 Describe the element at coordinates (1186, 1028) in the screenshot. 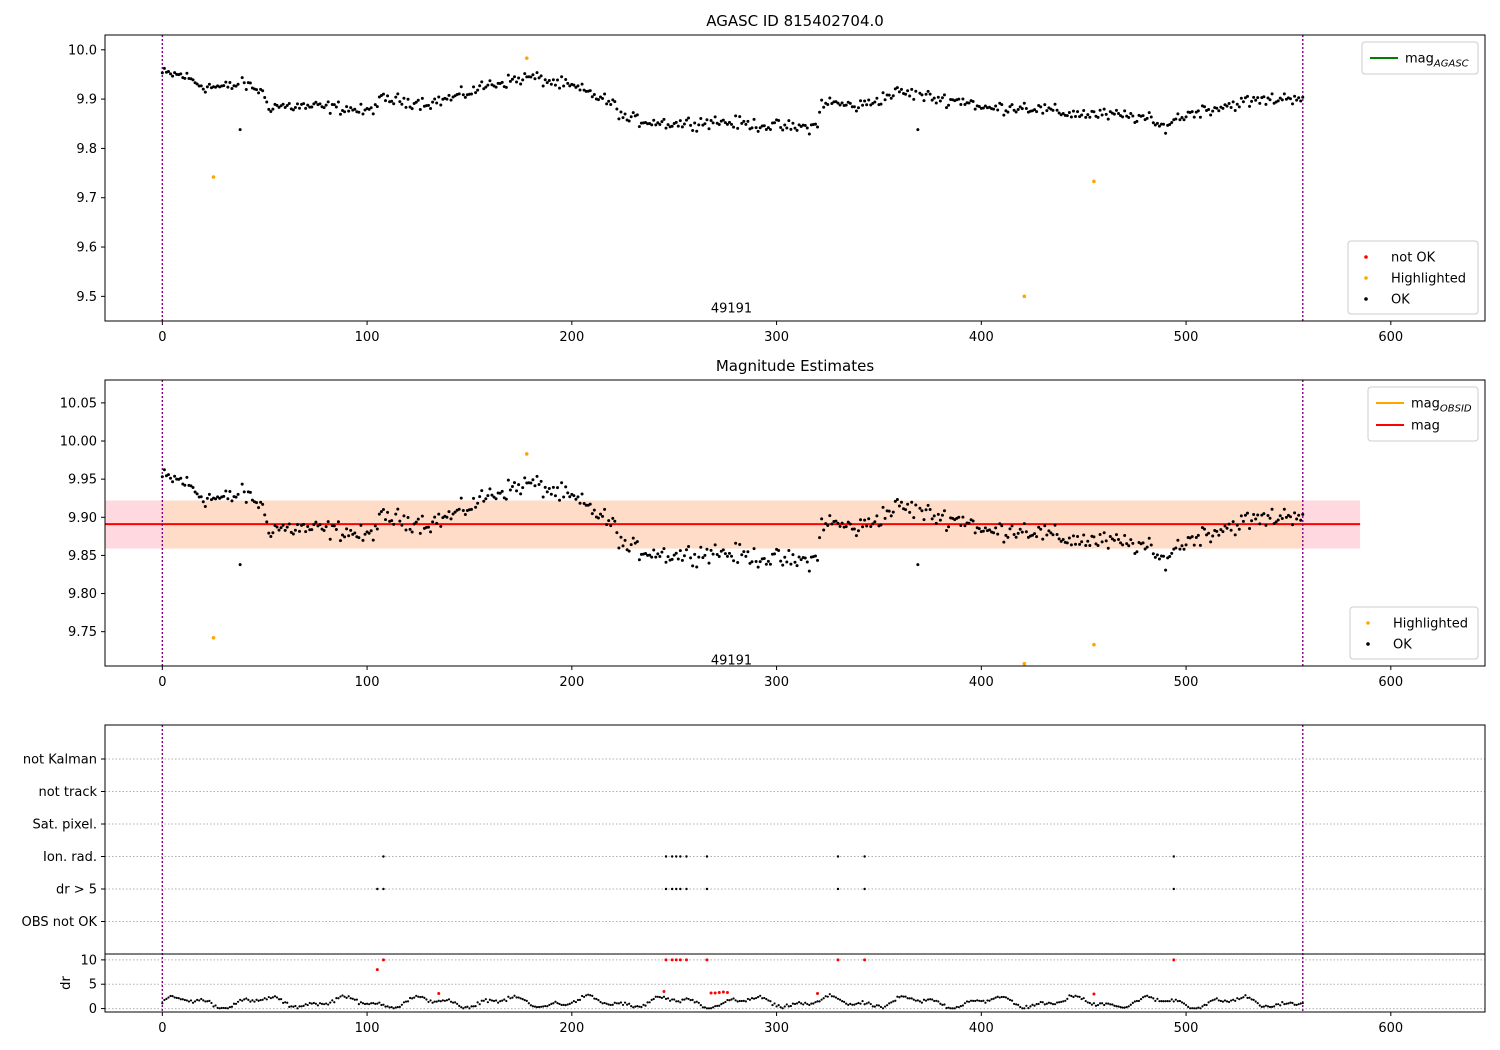

I see `x-tick-label: 500` at that location.